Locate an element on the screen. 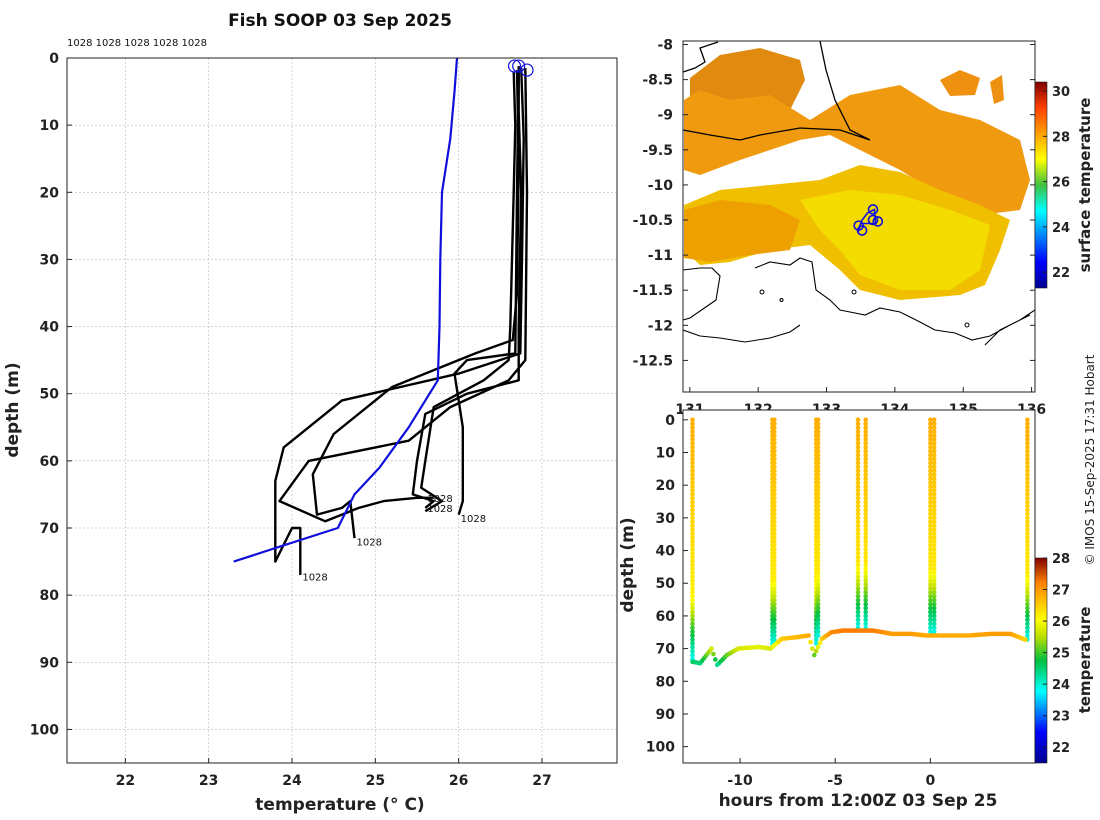 Image resolution: width=1100 pixels, height=820 pixels. temperature-colorbar-label: temperature is located at coordinates (1085, 660).